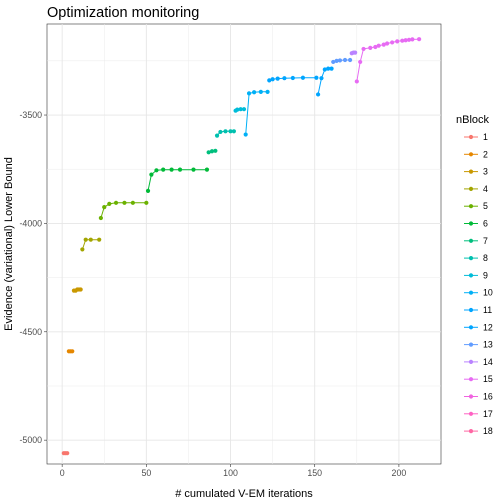 This screenshot has width=504, height=504. I want to click on chart-title: Optimization monitoring, so click(123, 13).